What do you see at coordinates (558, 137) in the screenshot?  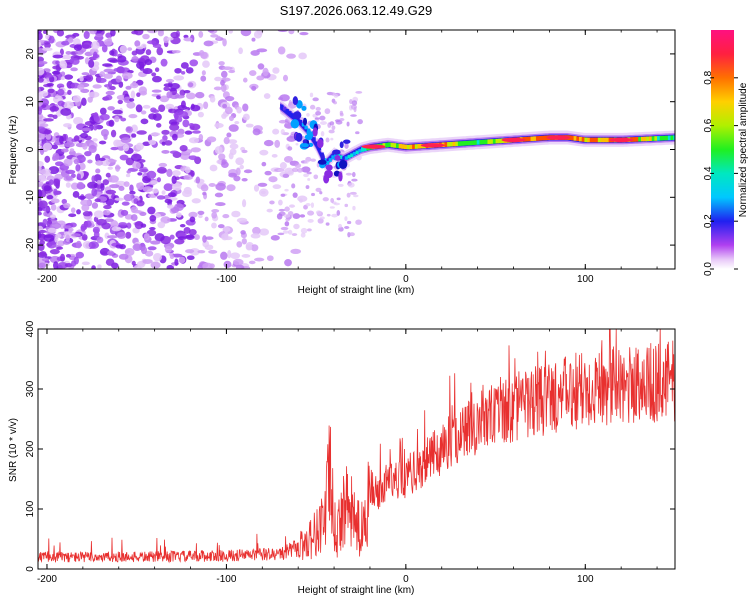 I see `ridge-hotspot` at bounding box center [558, 137].